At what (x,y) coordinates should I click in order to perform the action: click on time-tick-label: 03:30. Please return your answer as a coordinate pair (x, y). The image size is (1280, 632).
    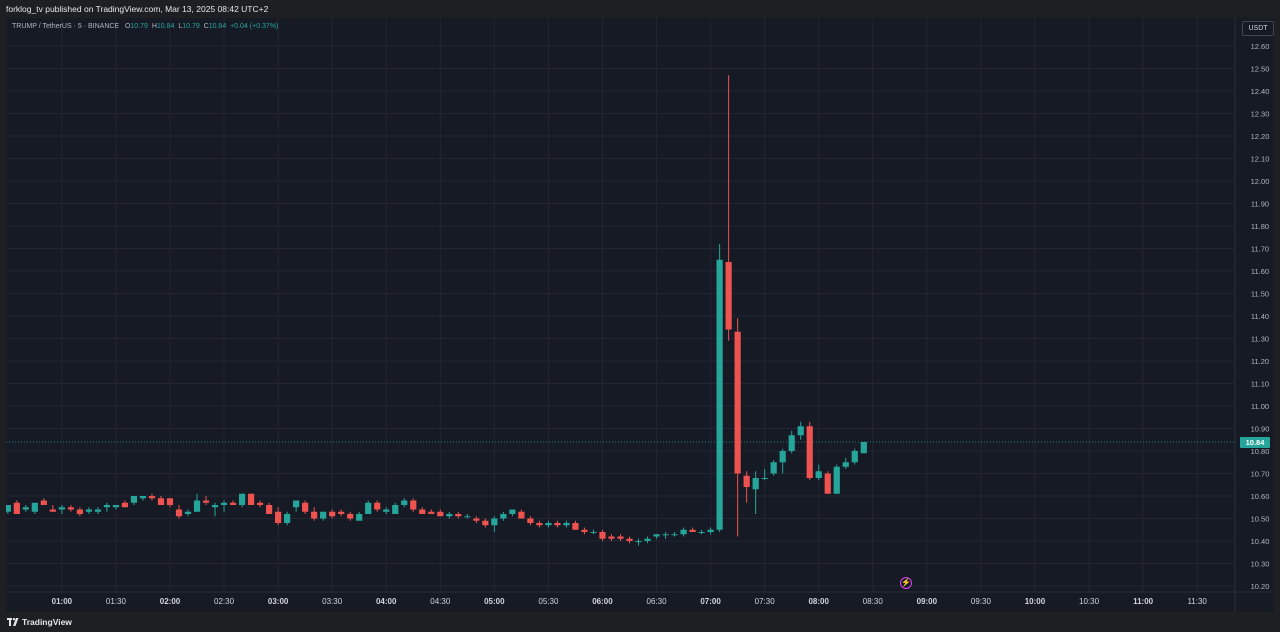
    Looking at the image, I should click on (332, 601).